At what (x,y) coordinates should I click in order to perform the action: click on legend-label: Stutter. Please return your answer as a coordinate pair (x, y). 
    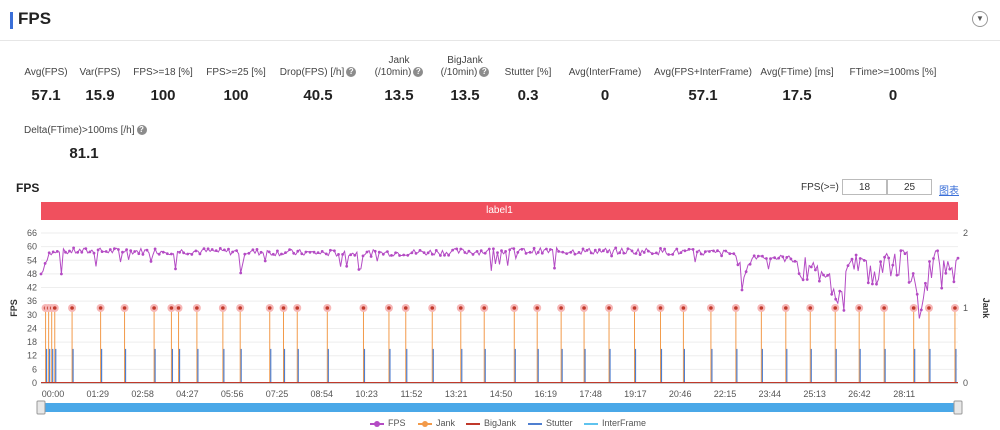
    Looking at the image, I should click on (559, 423).